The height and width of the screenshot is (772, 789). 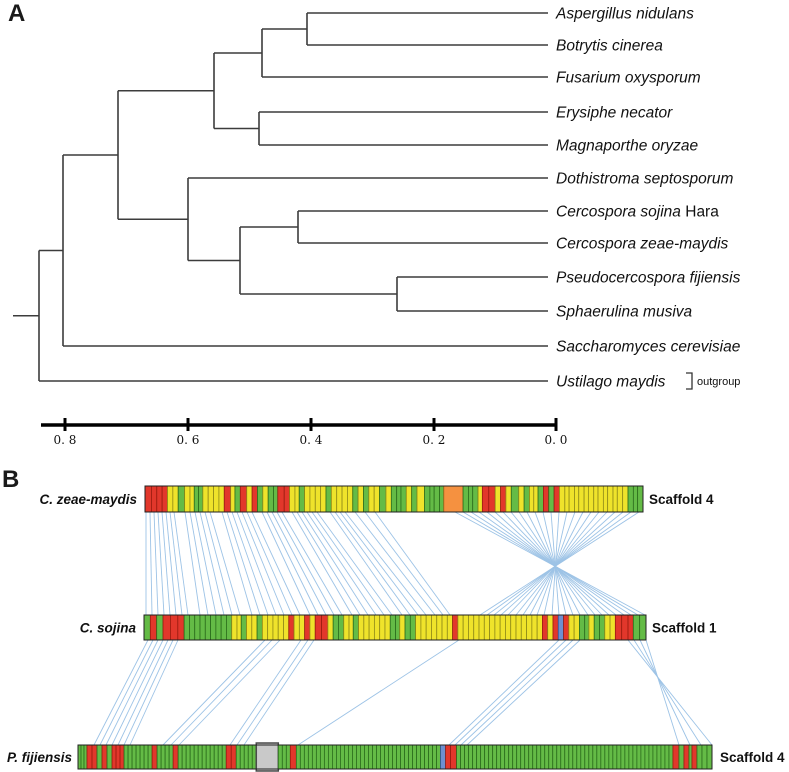 I want to click on species-label: Fusarium oxysporum, so click(x=628, y=78).